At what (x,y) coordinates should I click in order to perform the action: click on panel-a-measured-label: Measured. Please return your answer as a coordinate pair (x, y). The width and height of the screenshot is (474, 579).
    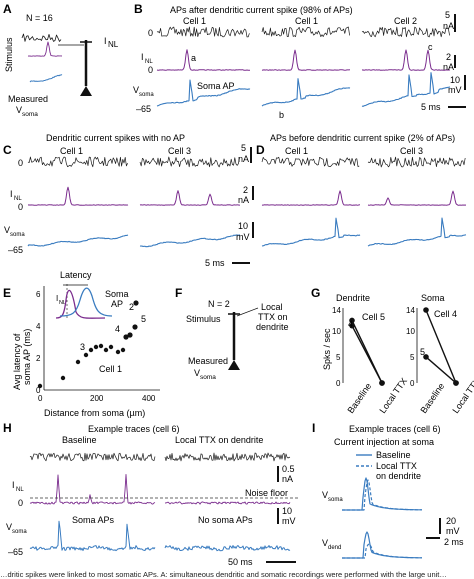
    Looking at the image, I should click on (28, 99).